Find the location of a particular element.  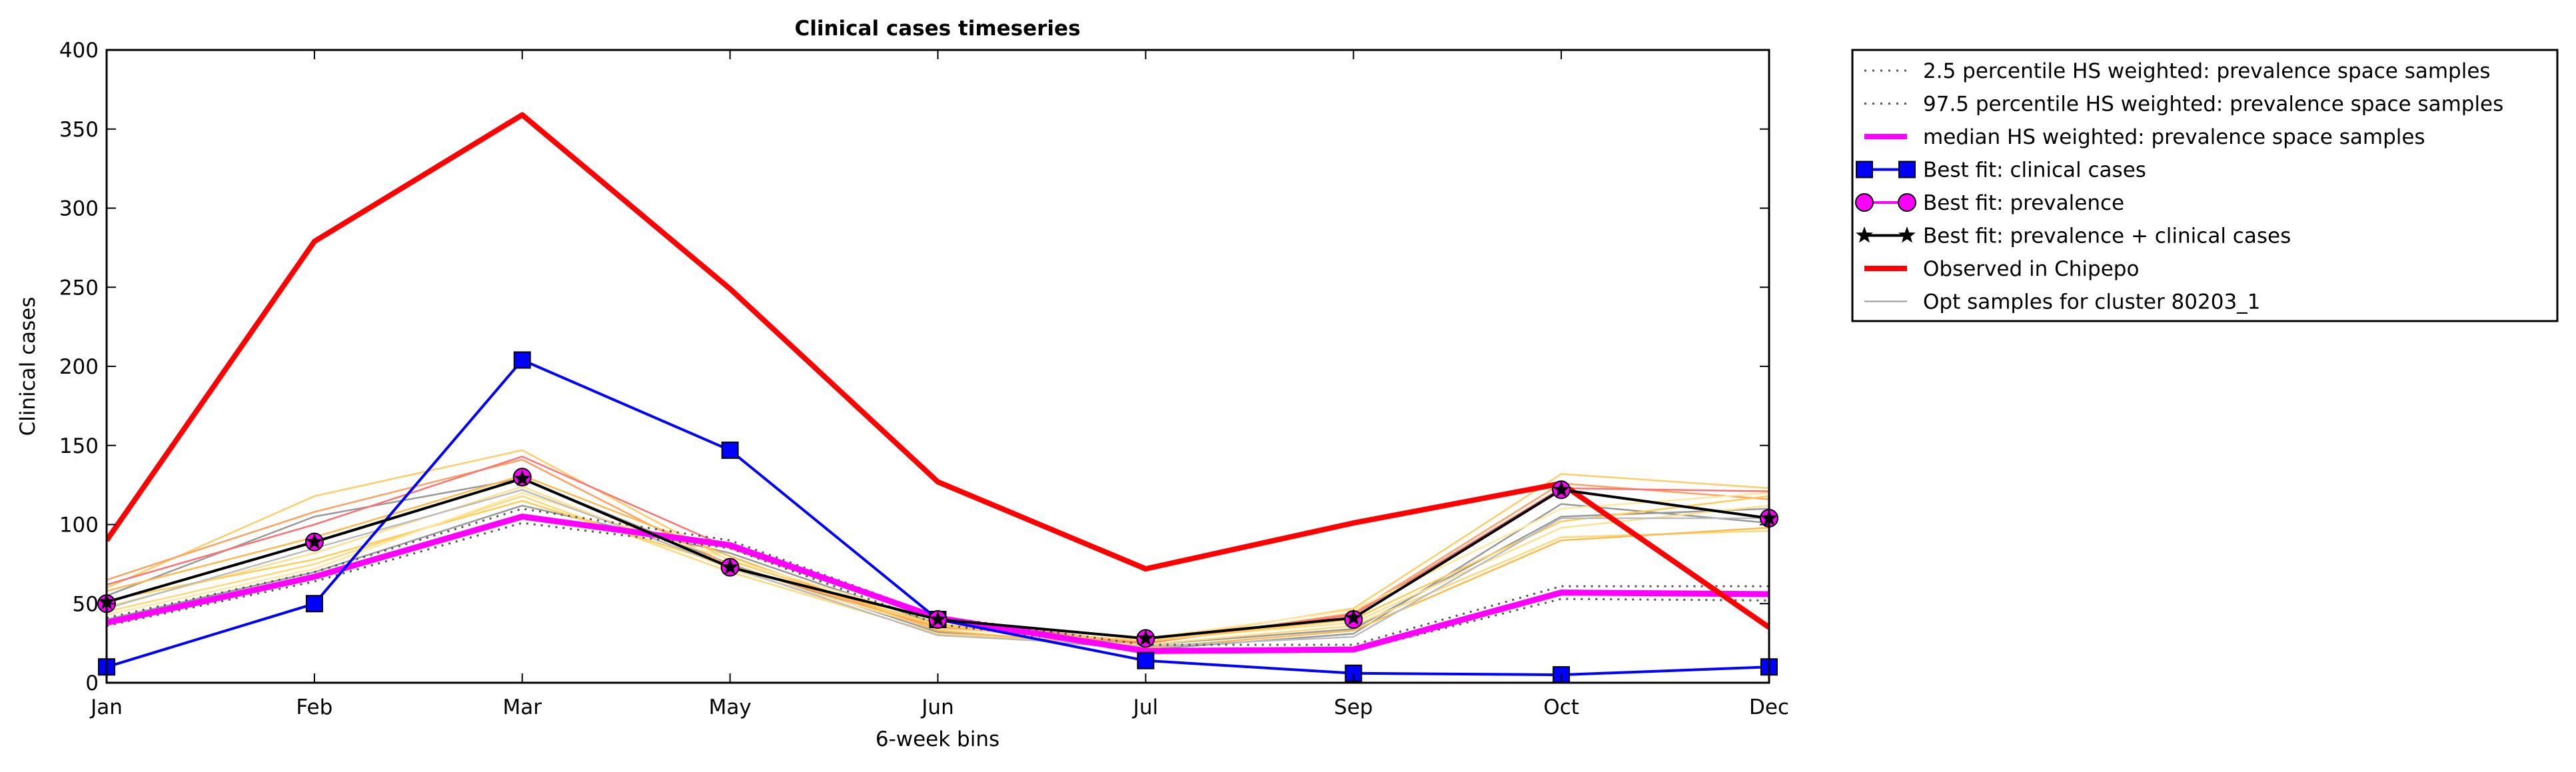

legend-label: Opt samples for cluster 80203_1 is located at coordinates (2092, 302).